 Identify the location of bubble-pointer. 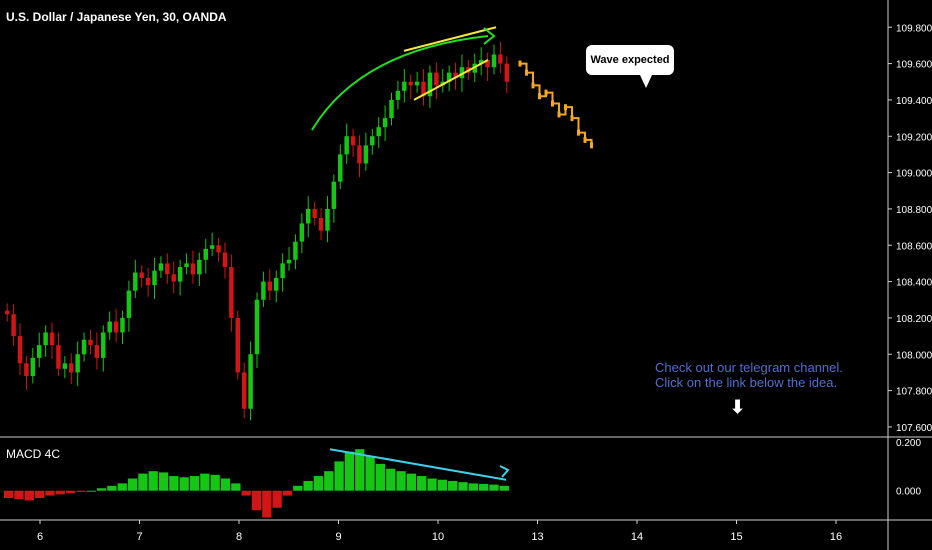
(646, 81).